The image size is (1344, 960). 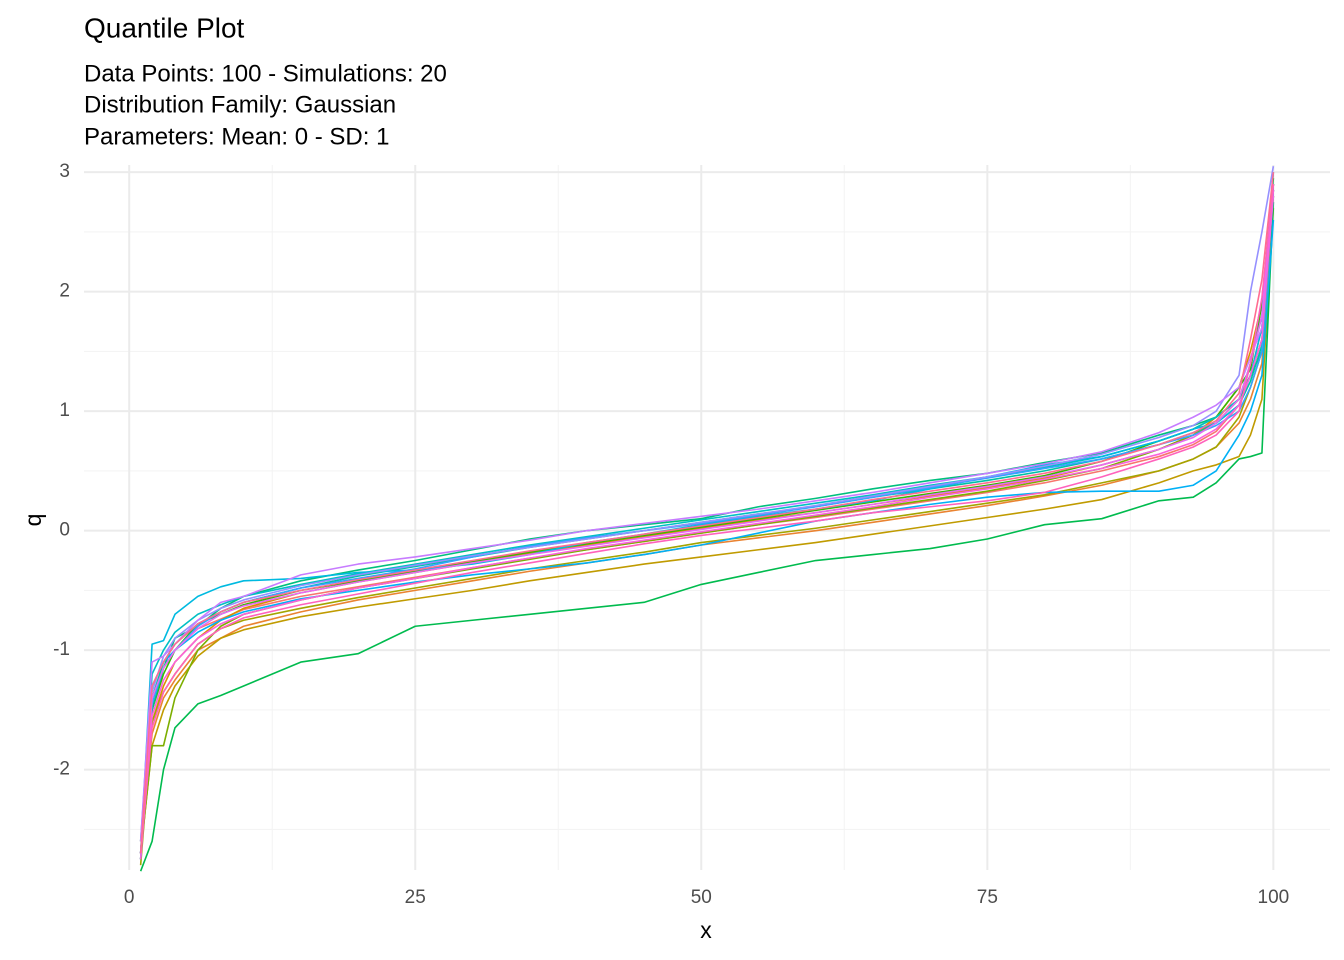 I want to click on x-tick-label: 0, so click(x=129, y=897).